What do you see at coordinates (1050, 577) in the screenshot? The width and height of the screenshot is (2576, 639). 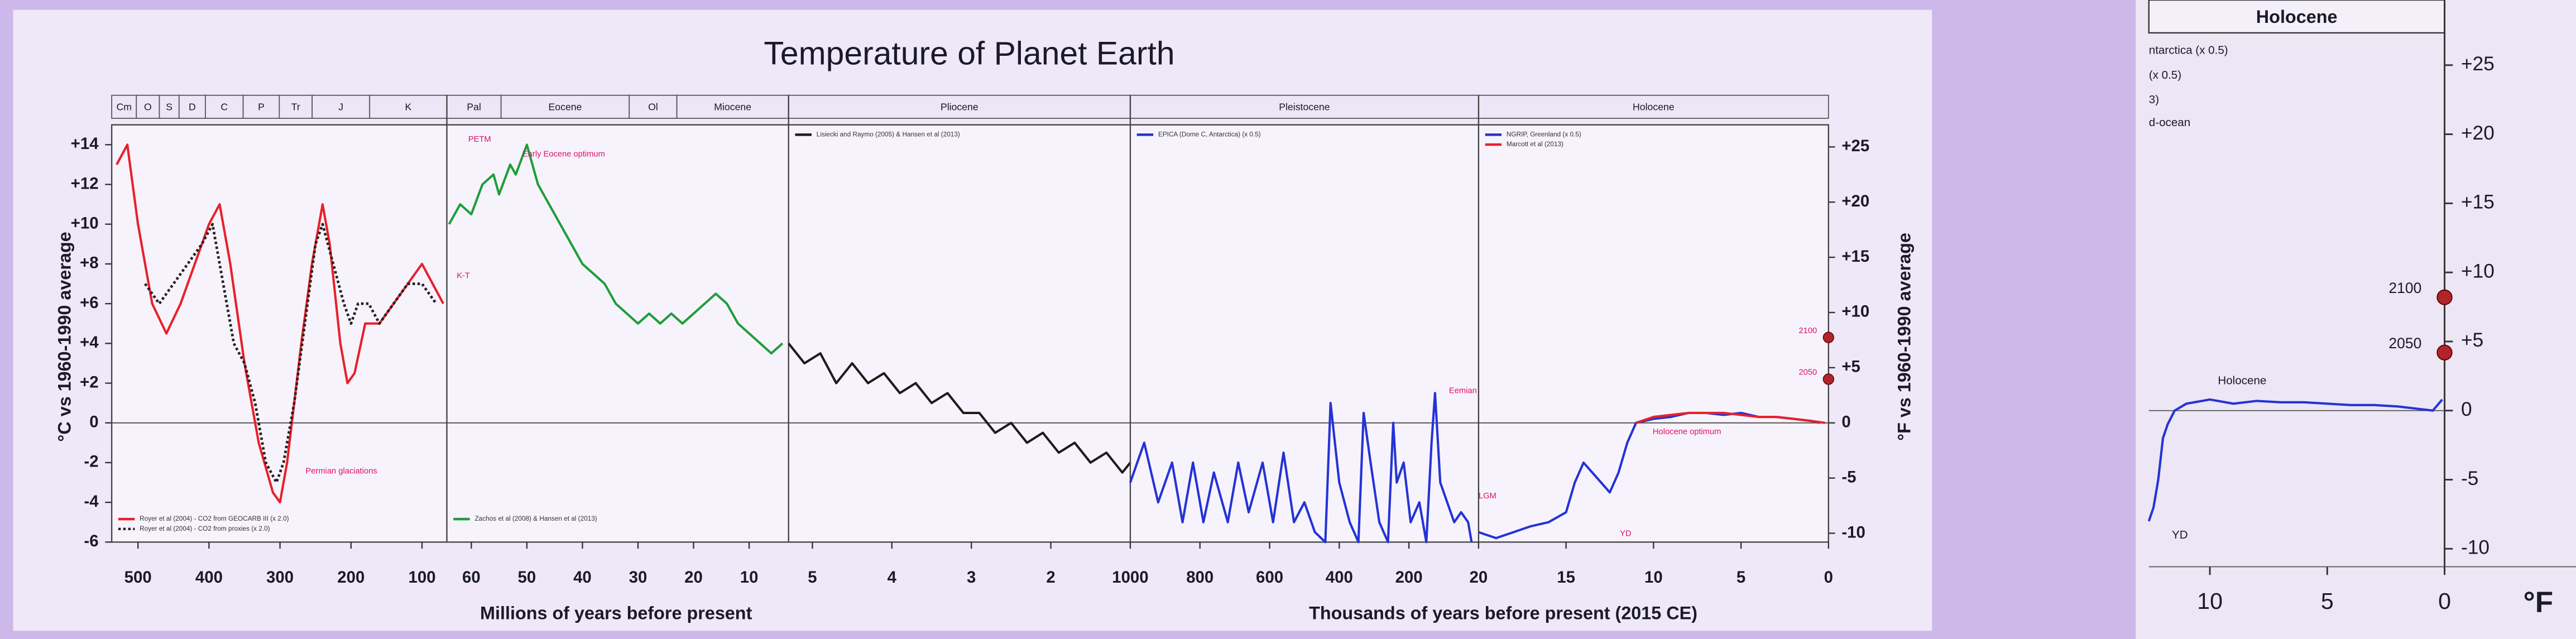 I see `x-tick-label: 2` at bounding box center [1050, 577].